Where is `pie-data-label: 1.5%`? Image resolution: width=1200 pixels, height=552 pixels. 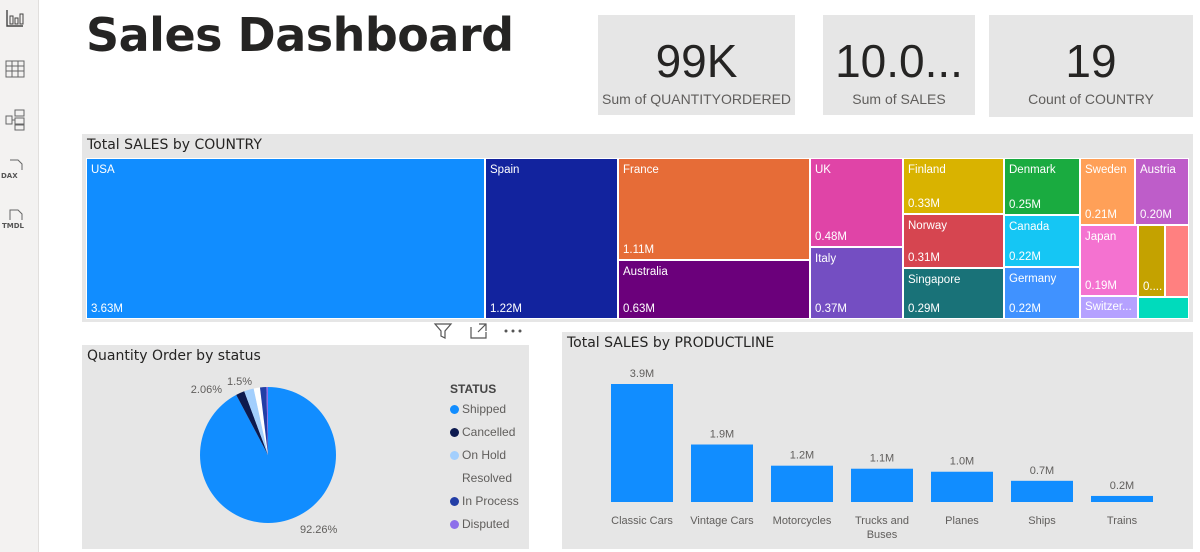
pie-data-label: 1.5% is located at coordinates (239, 382).